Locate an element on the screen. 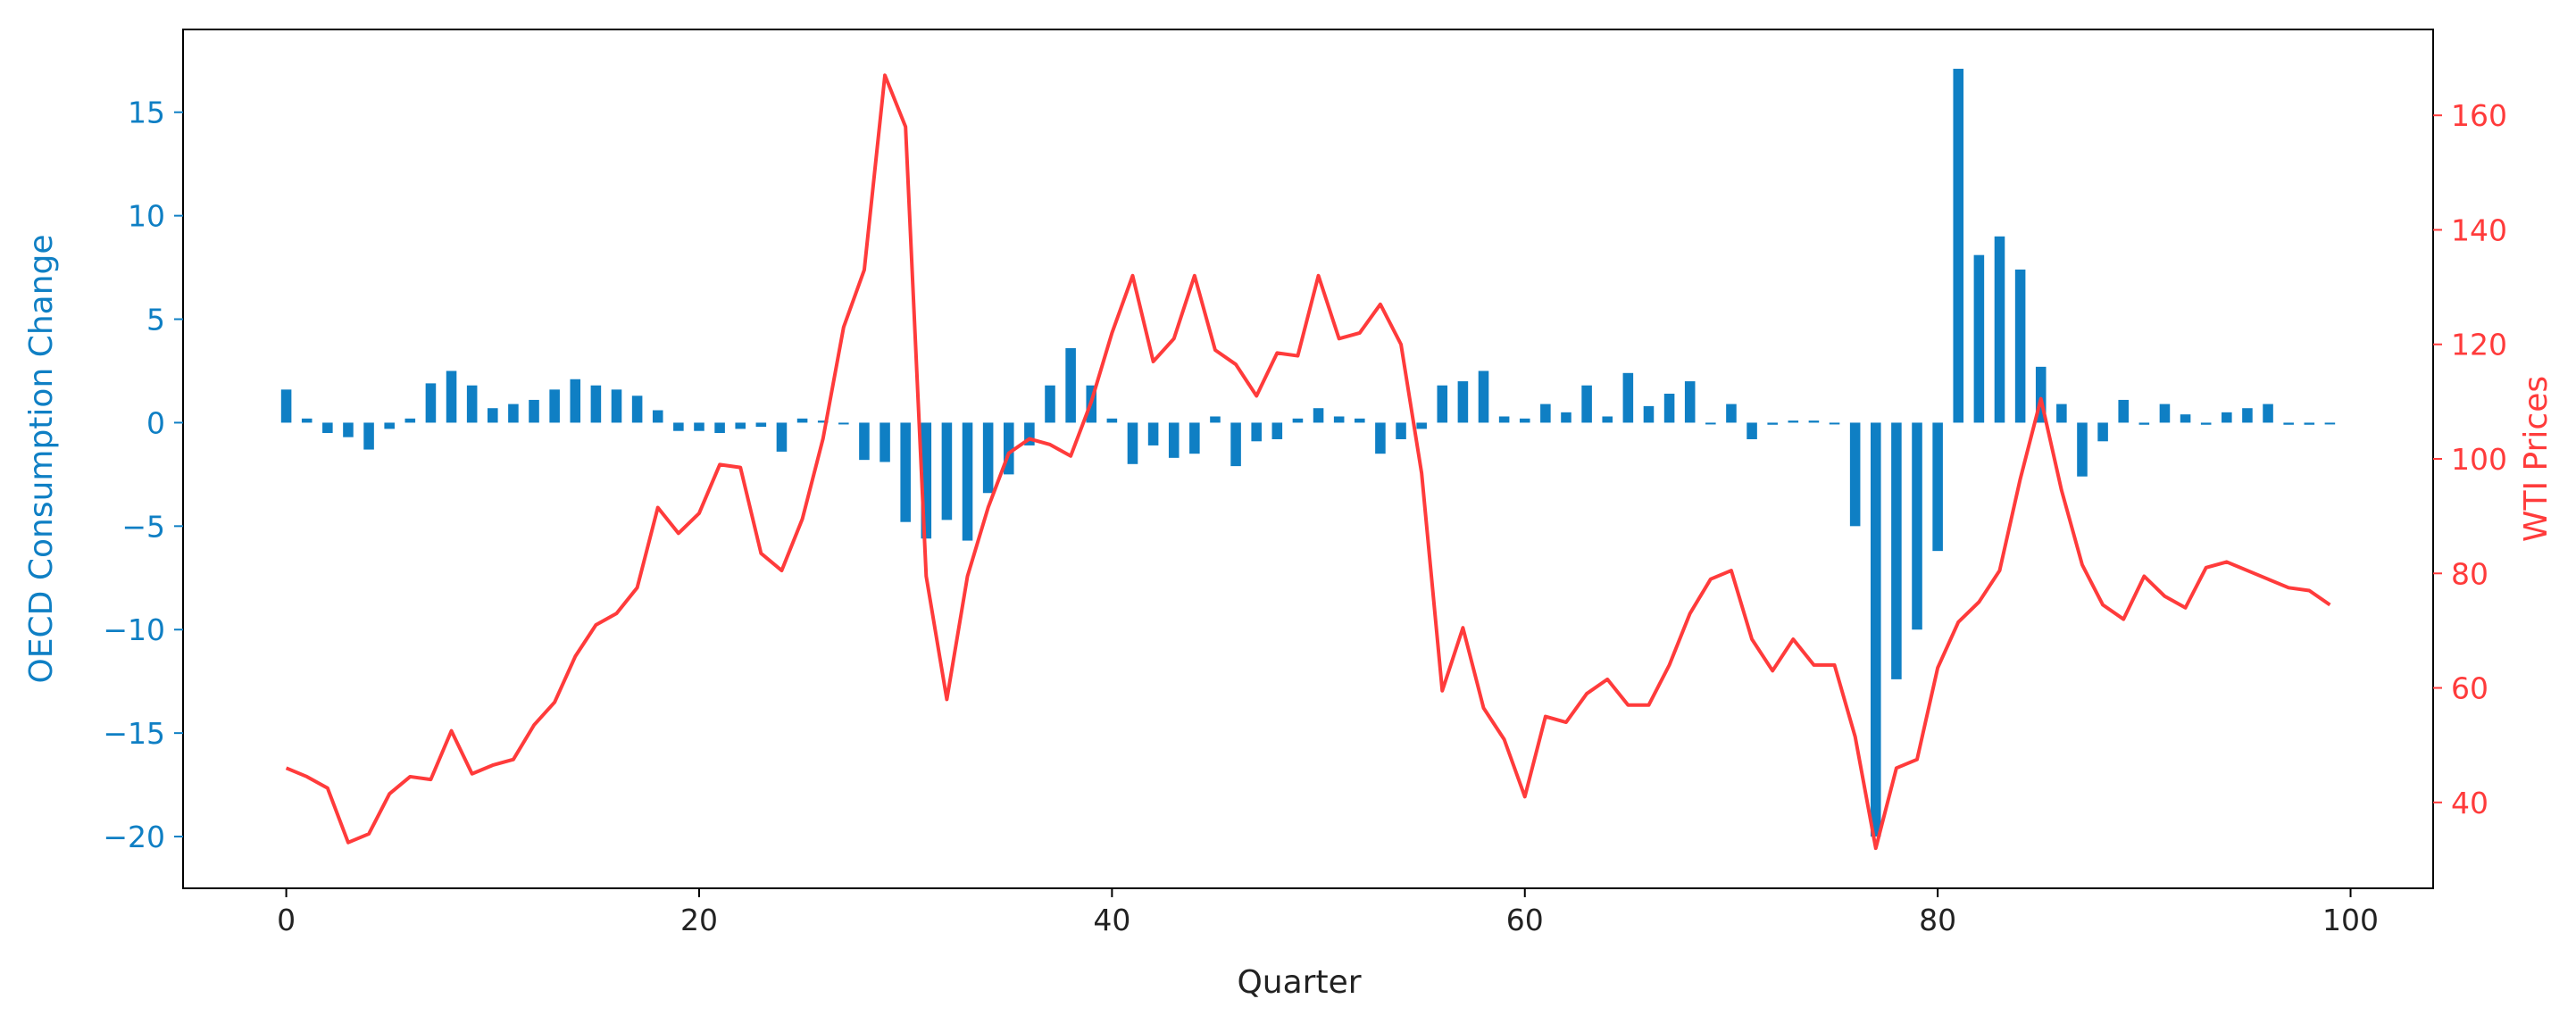 The width and height of the screenshot is (2576, 1024). right-tick-label: 40 is located at coordinates (2469, 803).